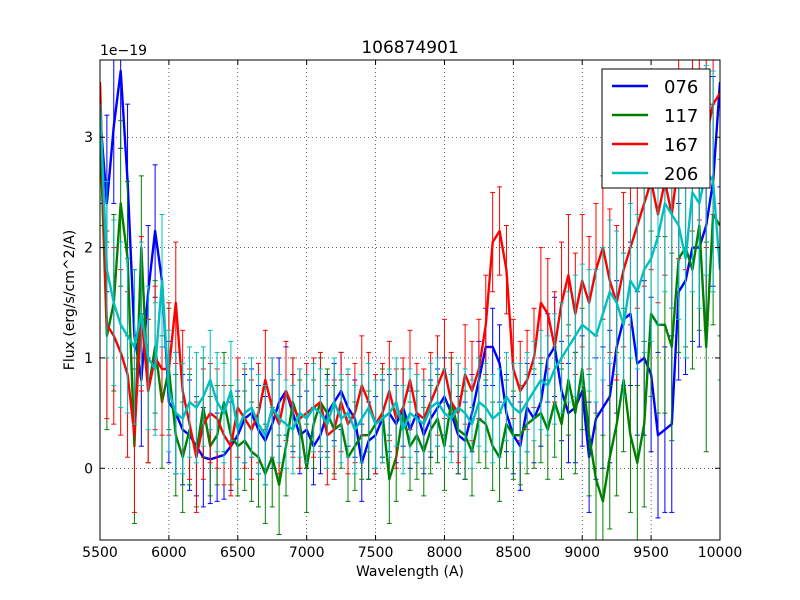 Image resolution: width=800 pixels, height=600 pixels. I want to click on x-tick-label: 6500, so click(238, 553).